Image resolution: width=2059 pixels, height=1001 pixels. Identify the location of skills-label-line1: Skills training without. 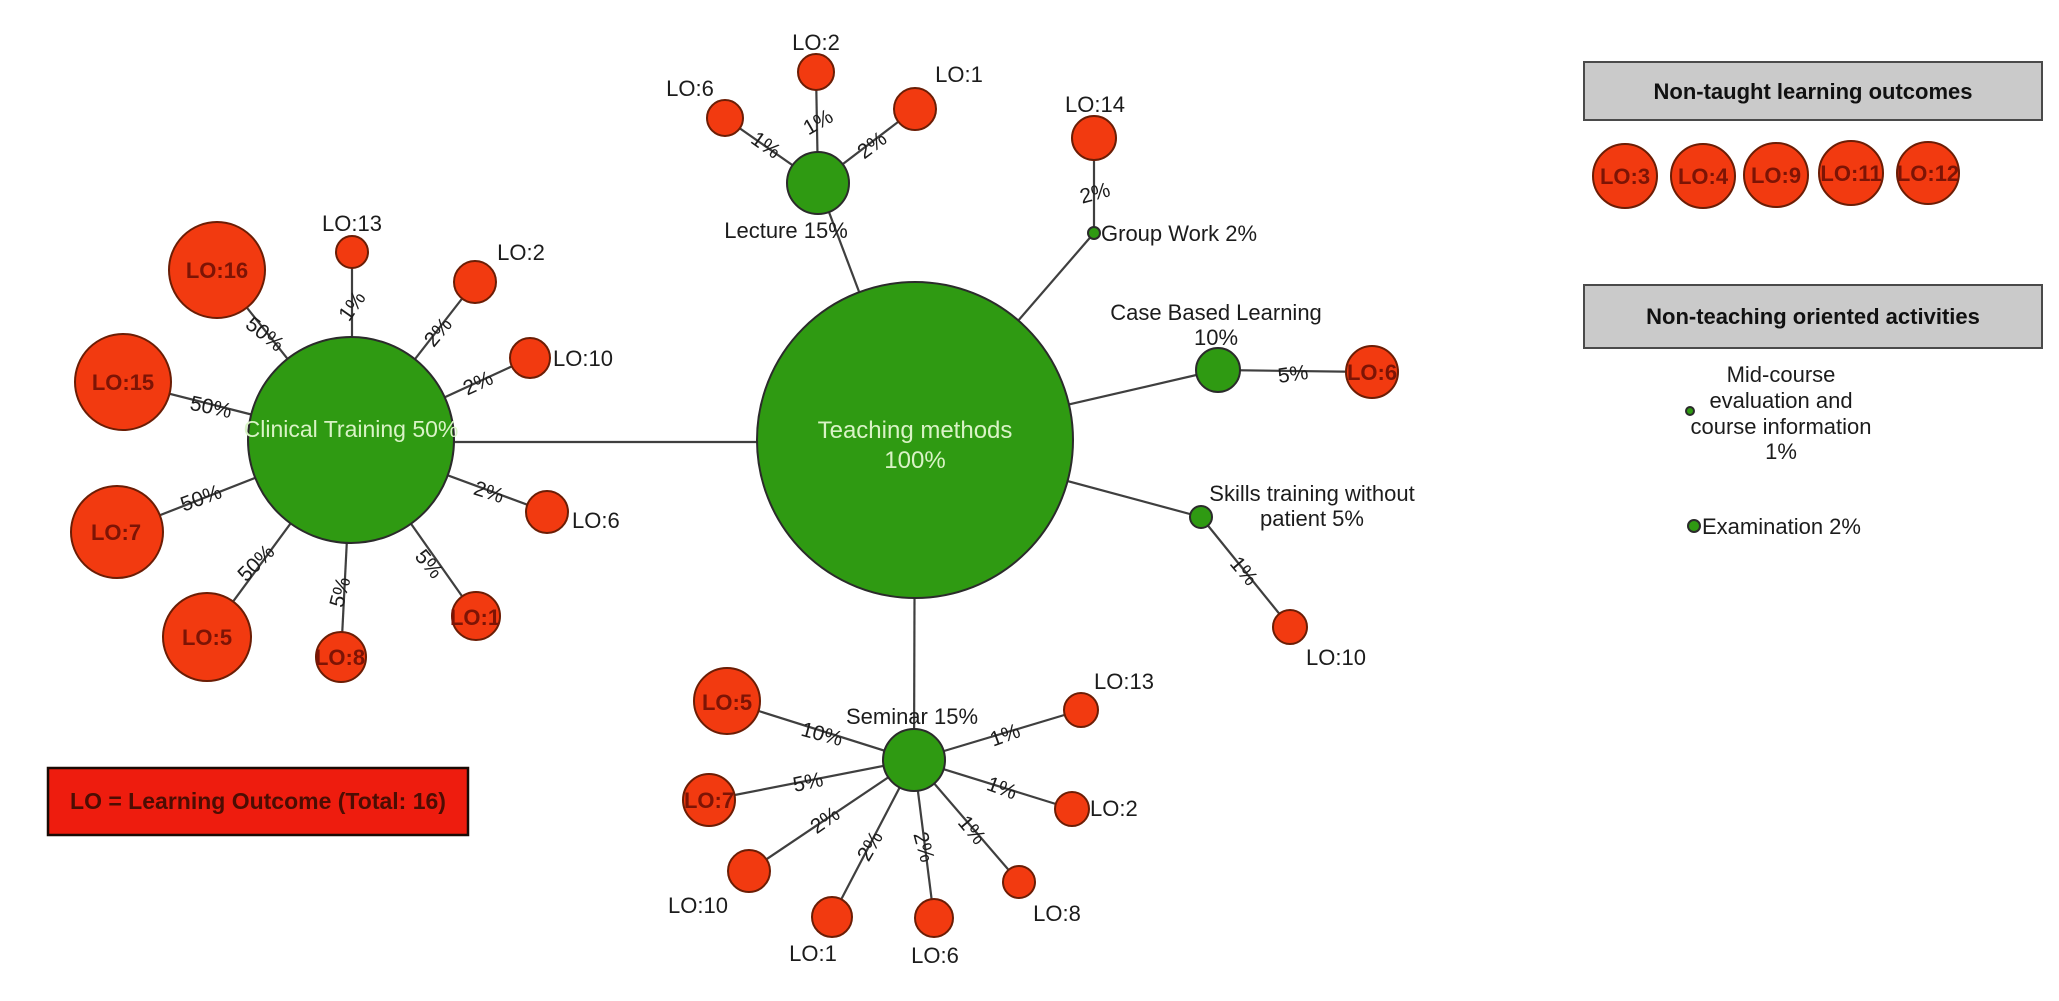
(1311, 493).